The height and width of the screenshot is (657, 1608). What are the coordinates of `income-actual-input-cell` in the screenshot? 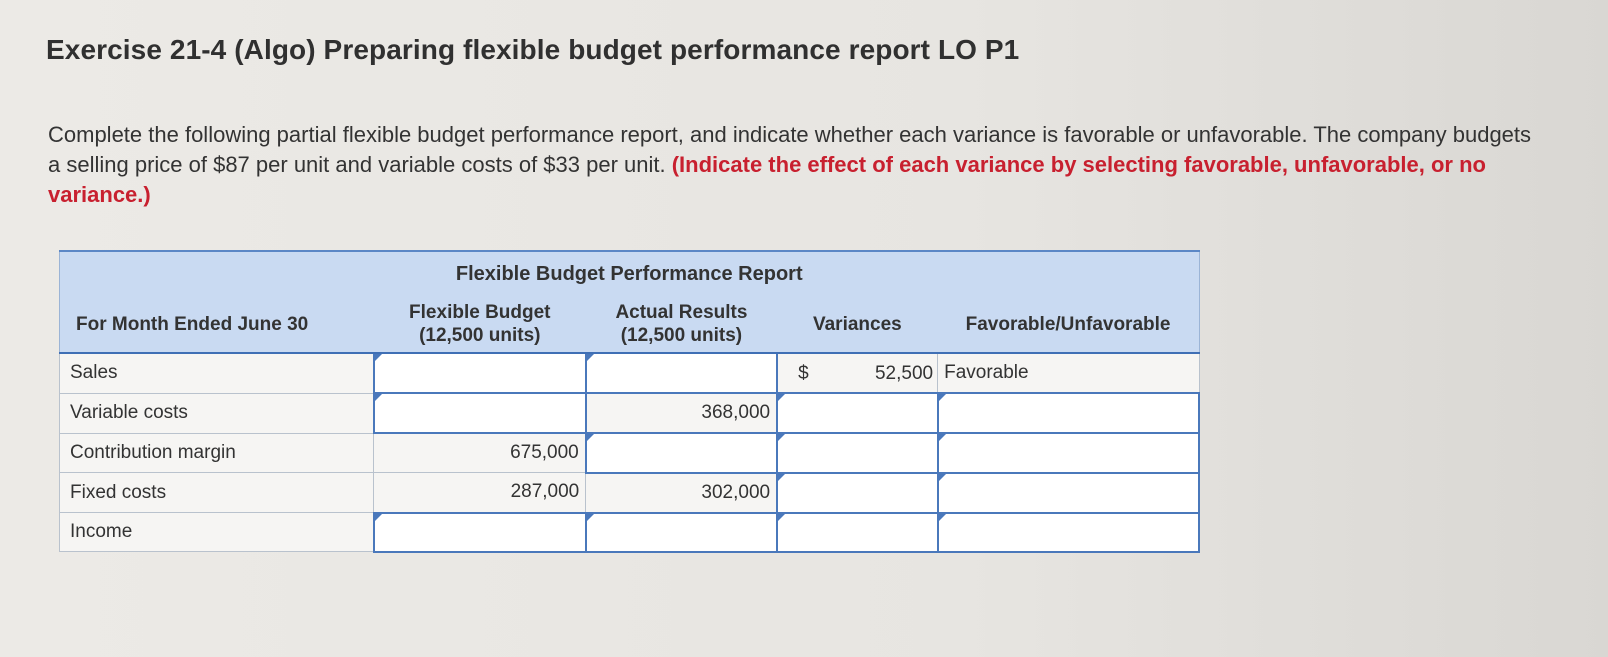 It's located at (681, 532).